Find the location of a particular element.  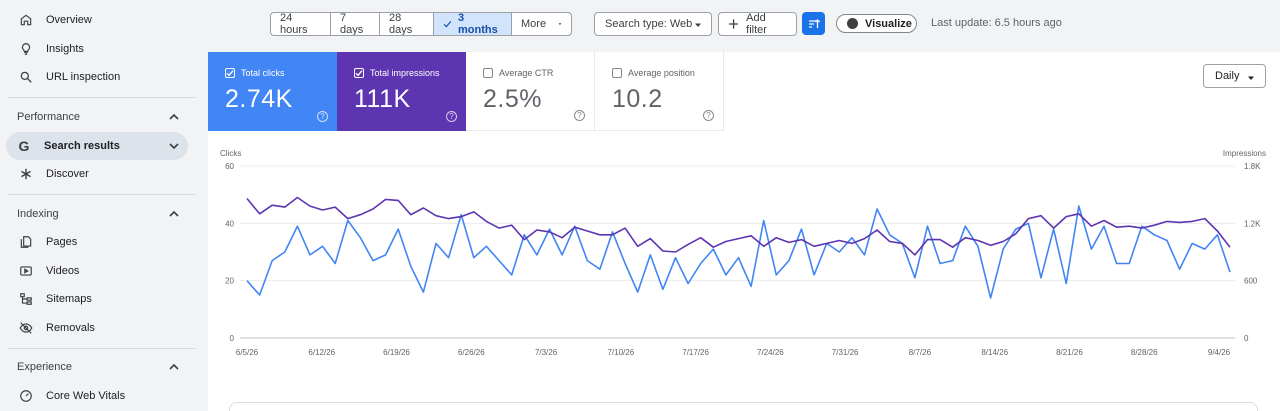

y-tick-right: 600 is located at coordinates (1251, 281).